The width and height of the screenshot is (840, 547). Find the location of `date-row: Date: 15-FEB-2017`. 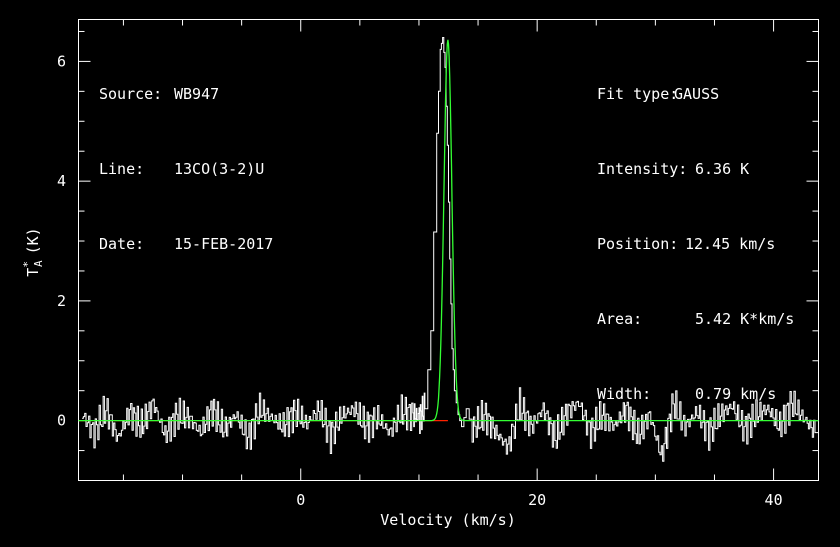

date-row: Date: 15-FEB-2017 is located at coordinates (186, 244).